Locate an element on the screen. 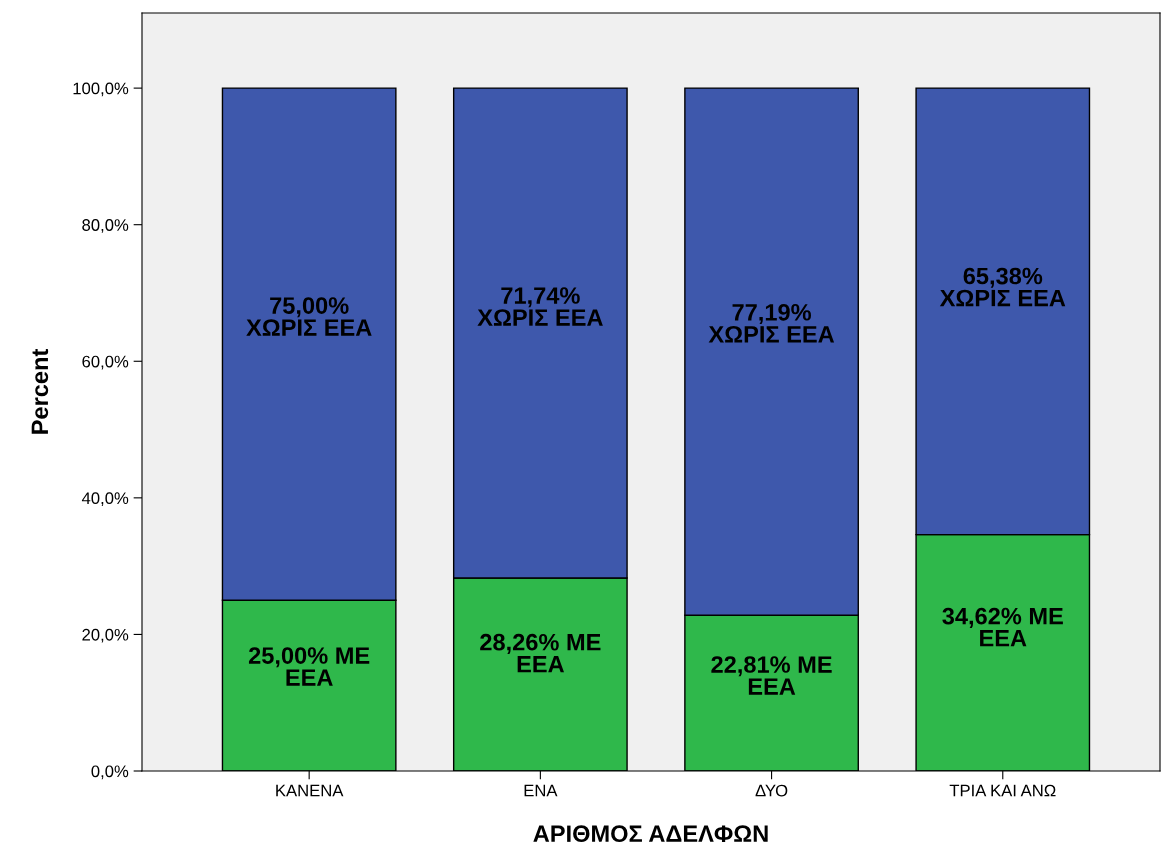 This screenshot has width=1162, height=855. y-tick-label: 0,0% is located at coordinates (110, 772).